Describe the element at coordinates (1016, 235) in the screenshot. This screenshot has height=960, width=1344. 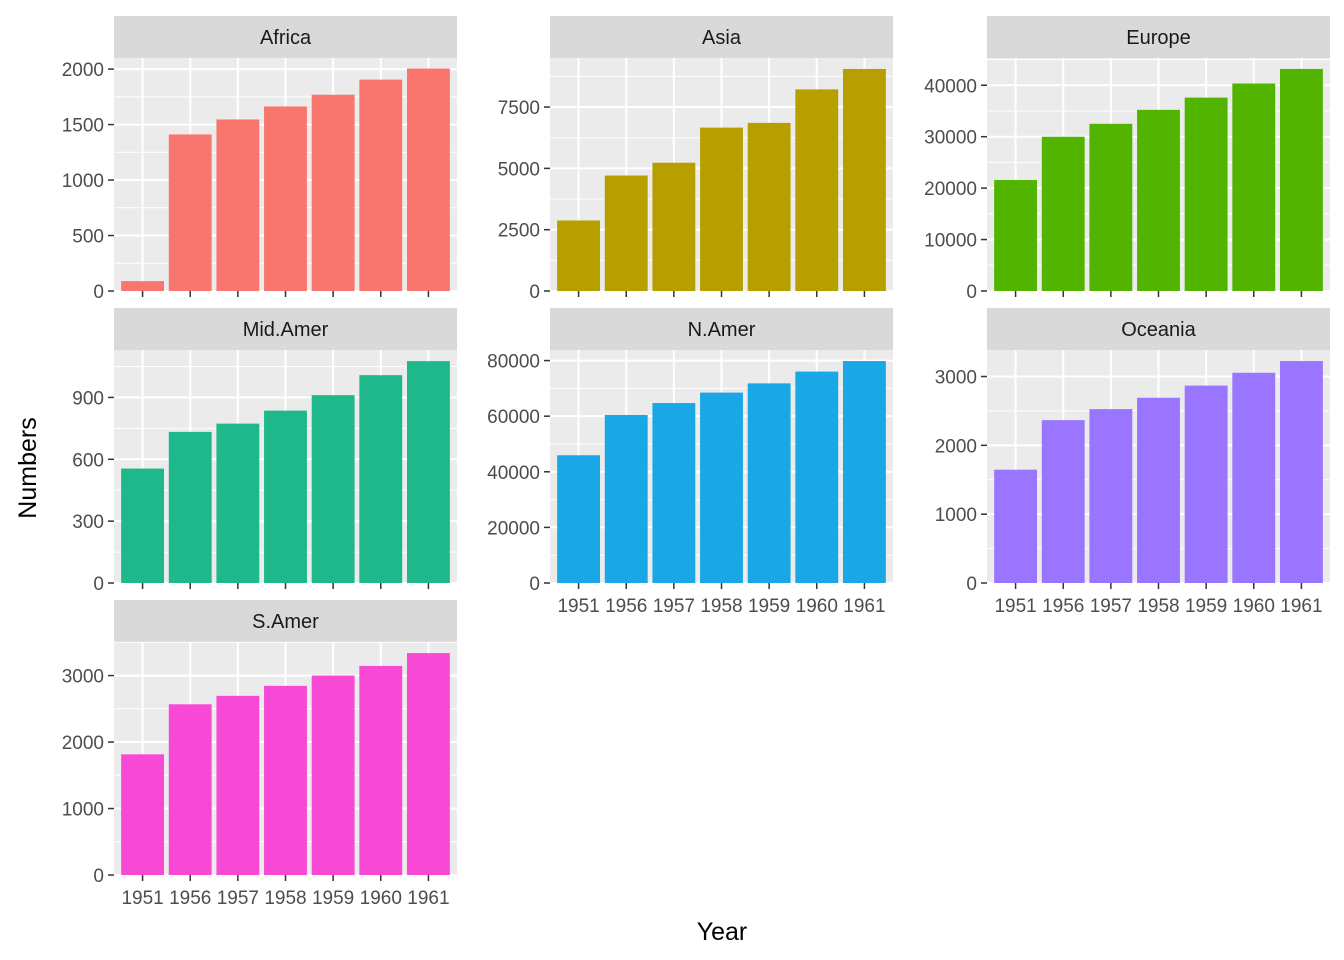
I see `bar-europe-1951` at that location.